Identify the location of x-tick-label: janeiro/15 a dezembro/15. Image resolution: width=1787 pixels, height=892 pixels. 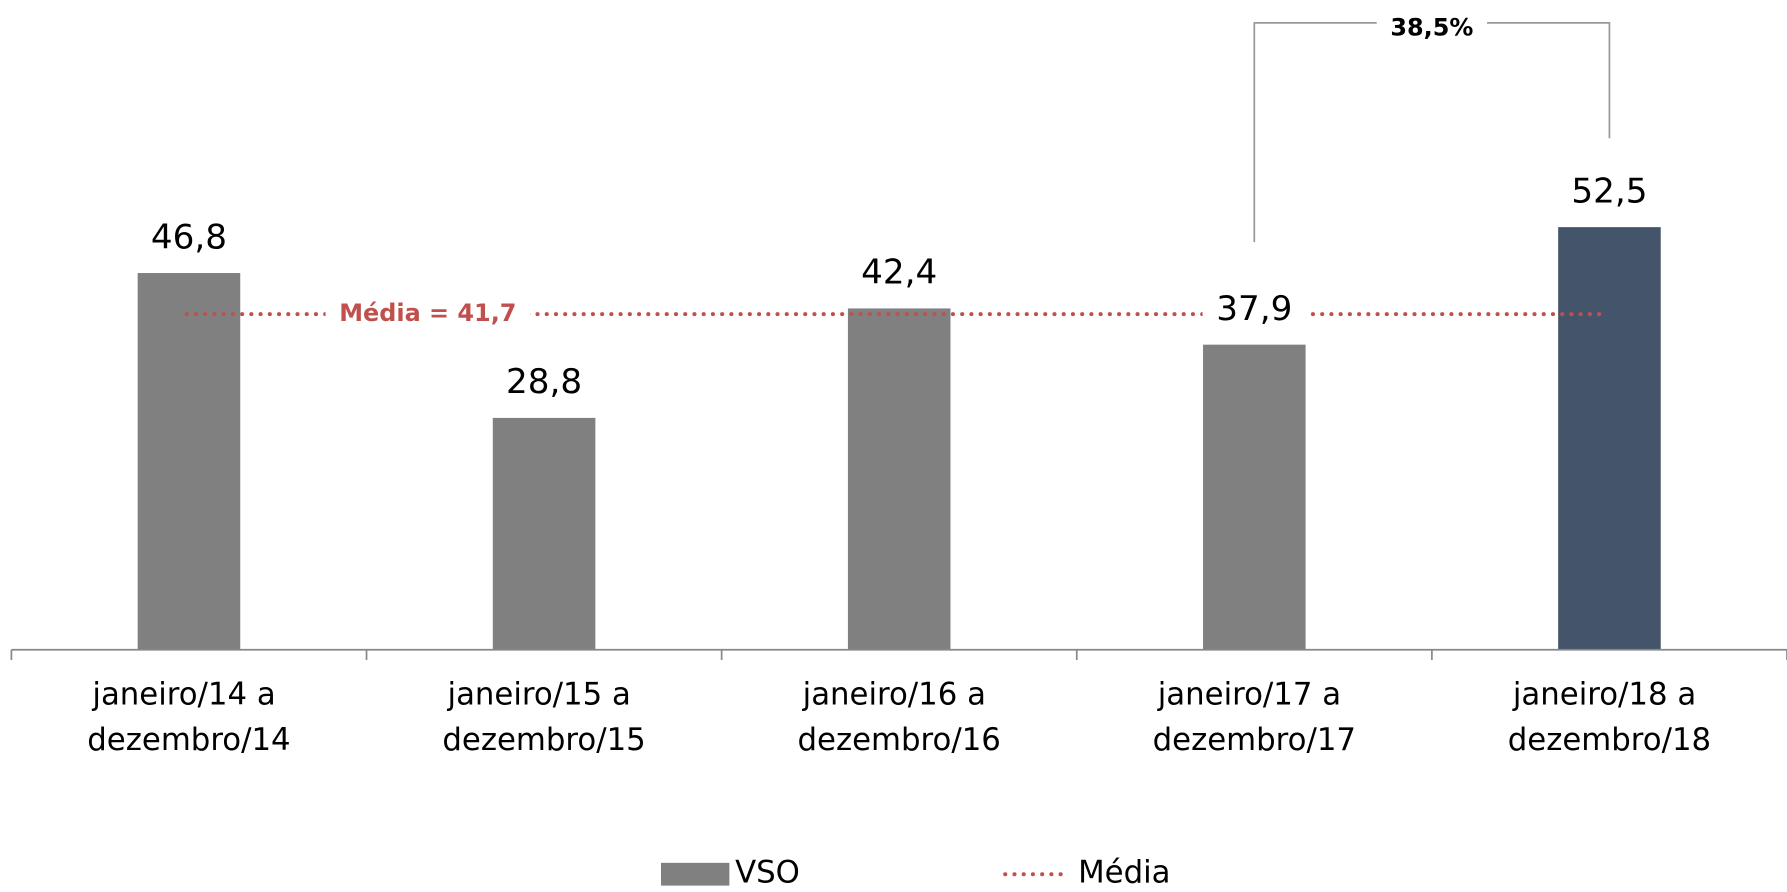
(543, 717).